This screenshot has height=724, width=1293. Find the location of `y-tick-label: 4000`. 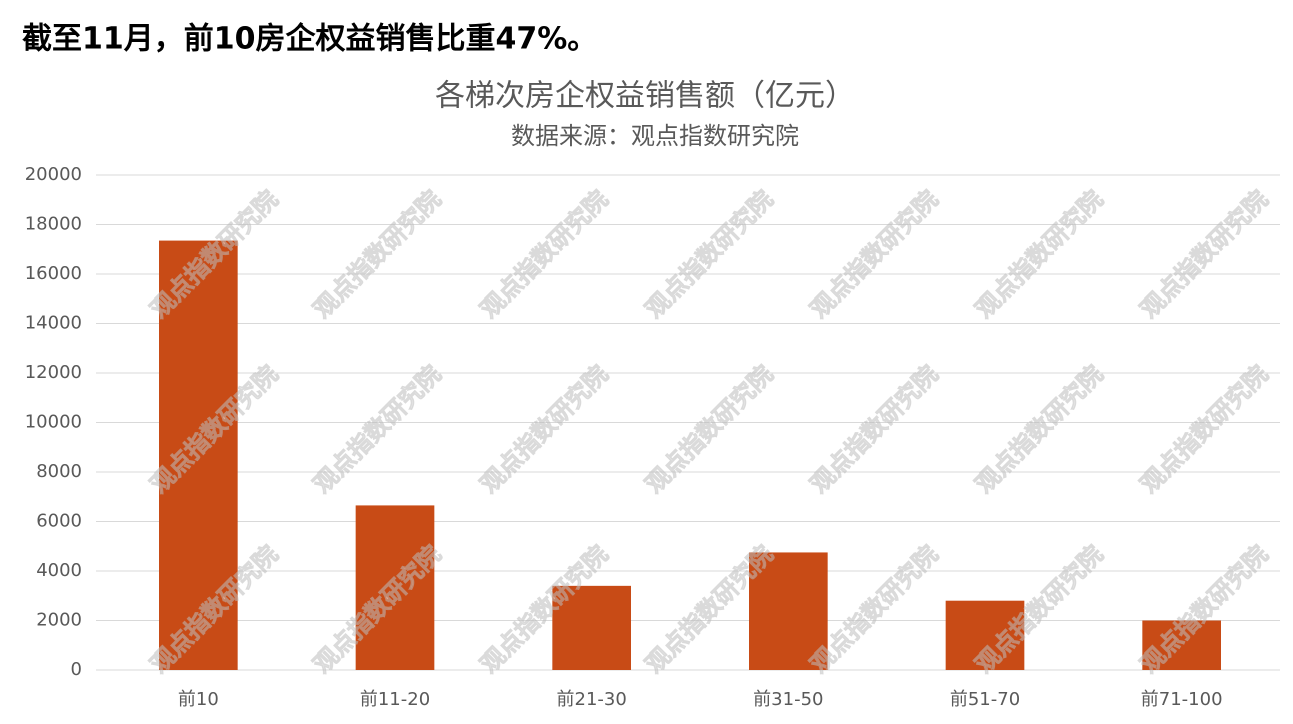

y-tick-label: 4000 is located at coordinates (59, 570).